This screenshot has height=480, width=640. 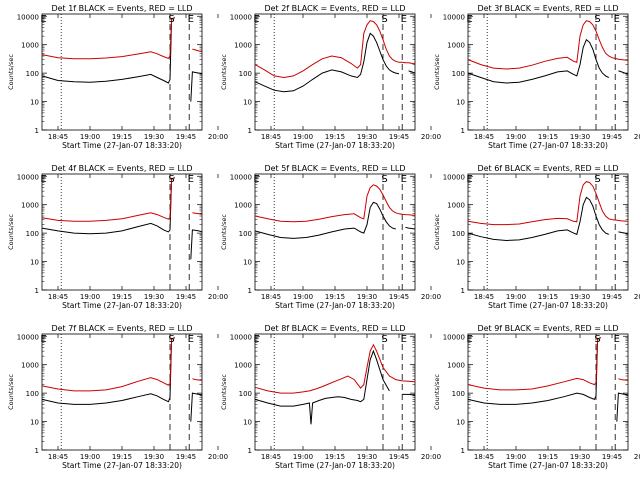 What do you see at coordinates (334, 168) in the screenshot?
I see `chart-title: Det 5f BLACK = Events, RED = LLD` at bounding box center [334, 168].